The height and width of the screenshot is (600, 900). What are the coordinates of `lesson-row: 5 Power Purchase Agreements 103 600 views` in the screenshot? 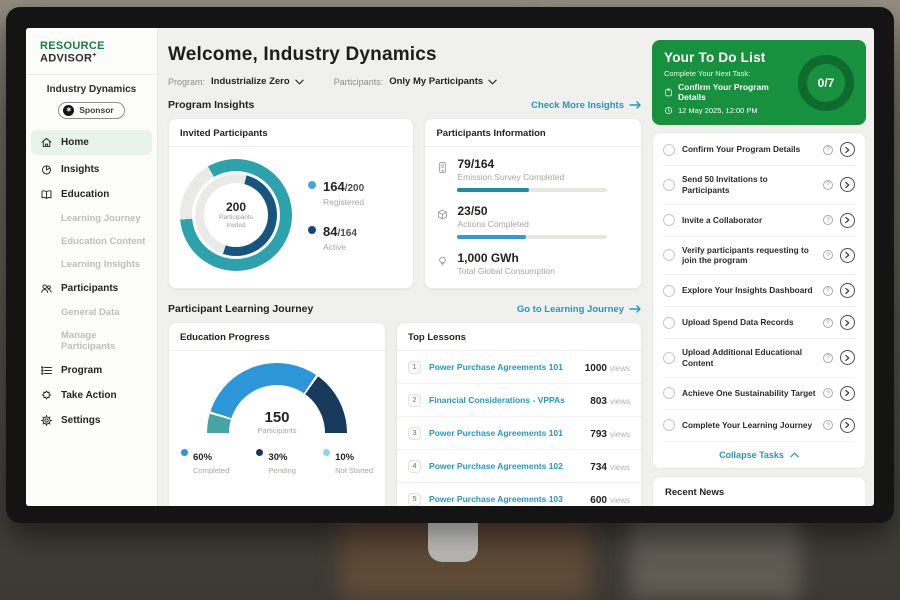 It's located at (519, 494).